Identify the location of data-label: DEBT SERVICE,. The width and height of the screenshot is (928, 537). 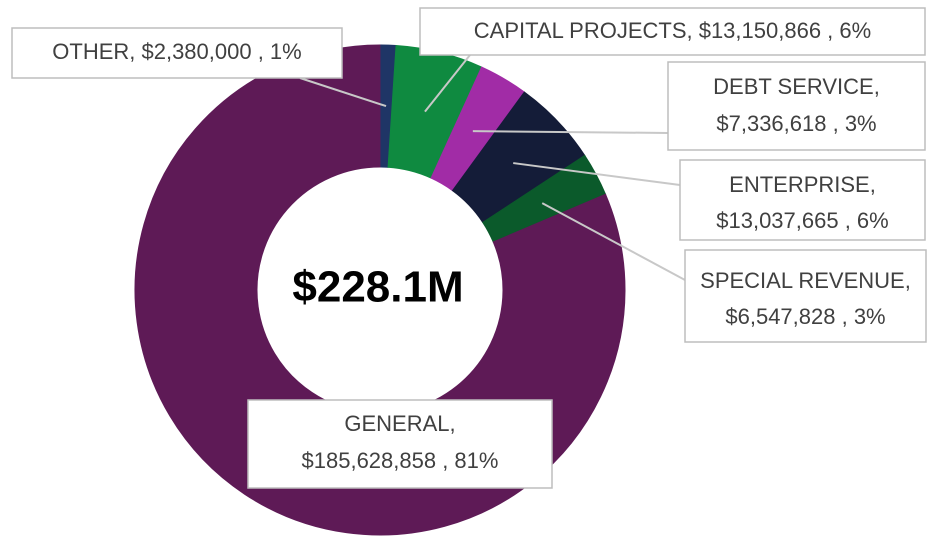
(796, 86).